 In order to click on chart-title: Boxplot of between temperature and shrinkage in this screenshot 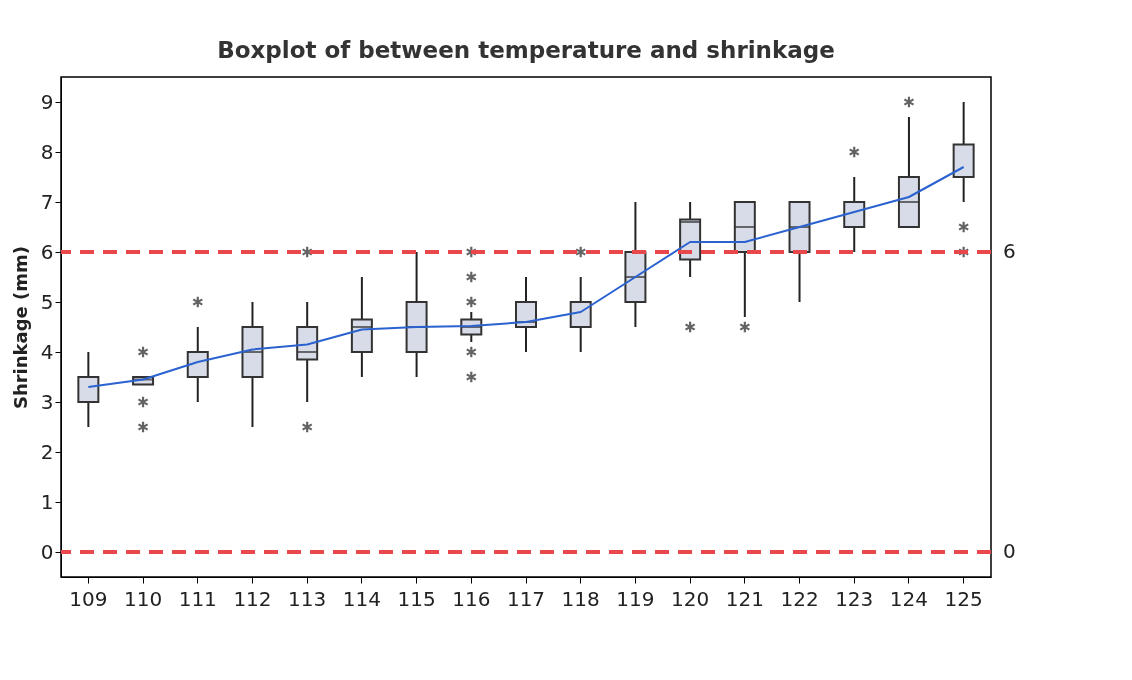, I will do `click(526, 50)`.